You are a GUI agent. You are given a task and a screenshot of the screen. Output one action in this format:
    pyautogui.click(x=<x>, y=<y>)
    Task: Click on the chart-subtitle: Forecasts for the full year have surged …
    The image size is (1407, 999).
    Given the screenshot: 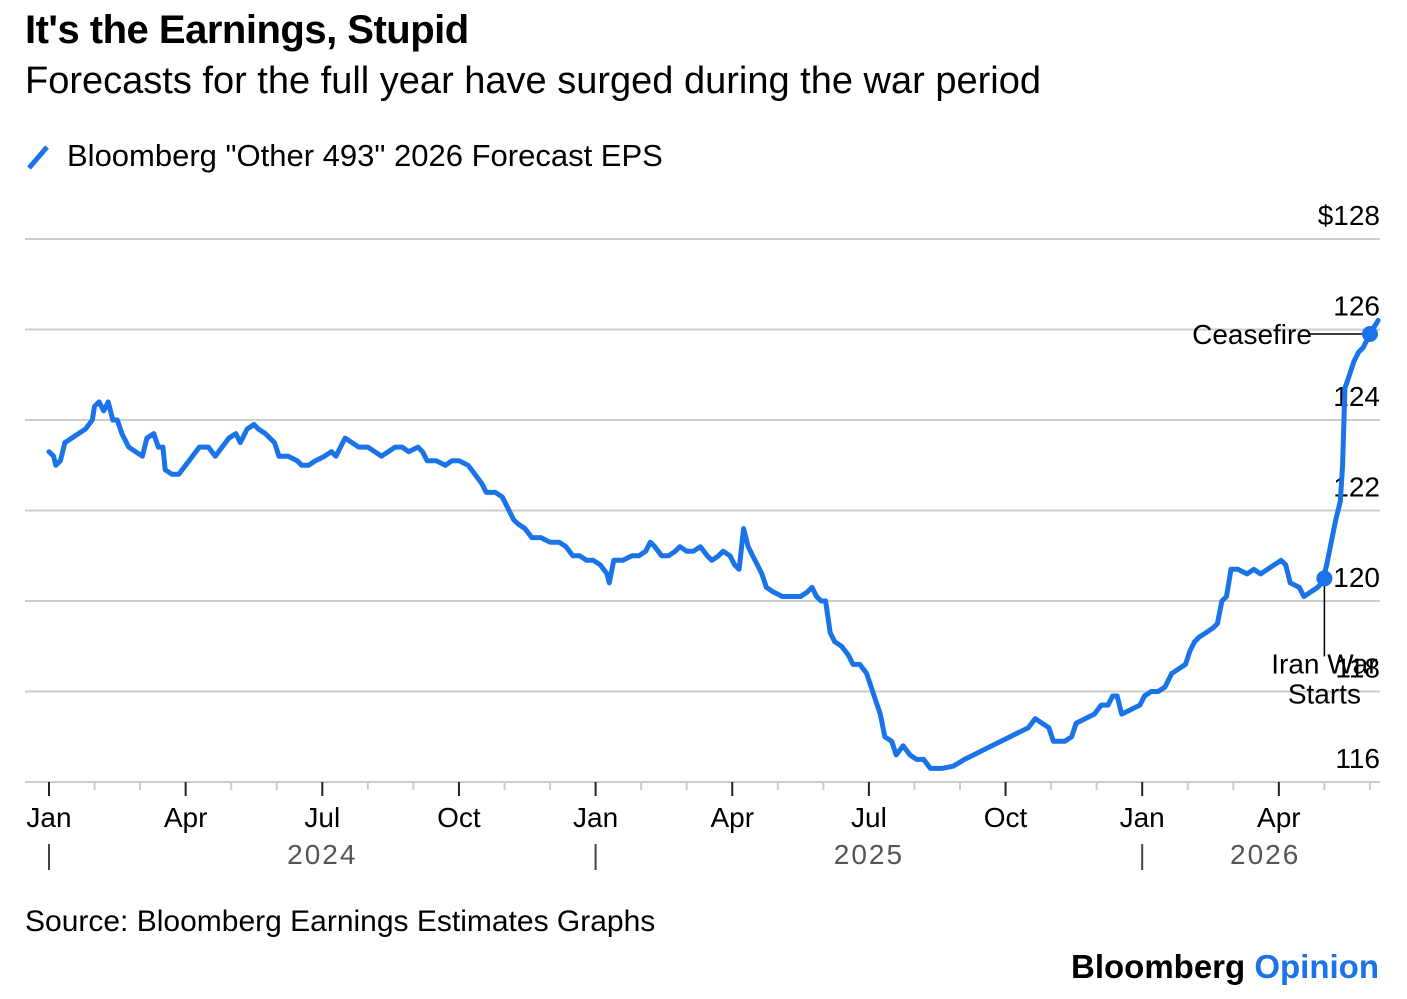 What is the action you would take?
    pyautogui.click(x=533, y=81)
    